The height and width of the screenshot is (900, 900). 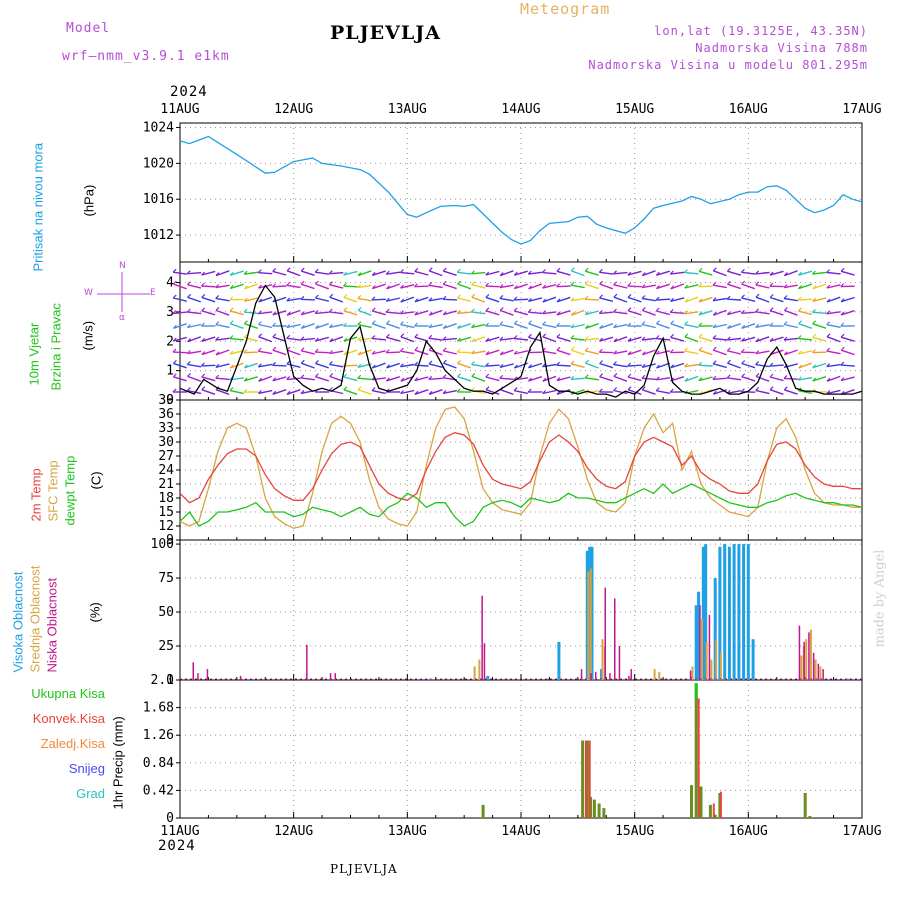 I want to click on xtick-label-bottom: 15AUG, so click(x=634, y=831).